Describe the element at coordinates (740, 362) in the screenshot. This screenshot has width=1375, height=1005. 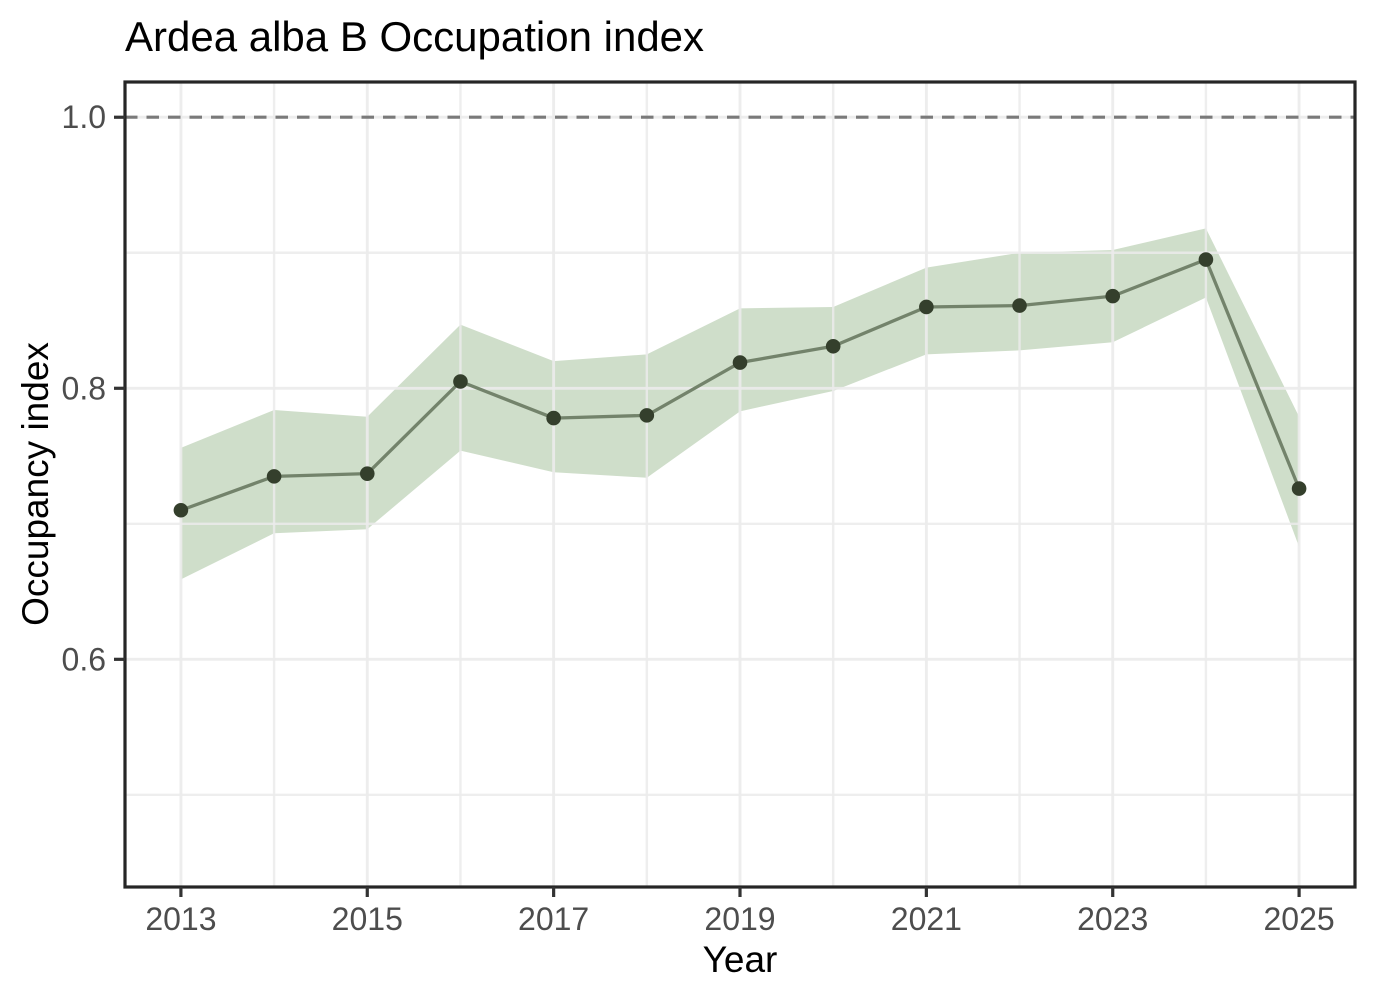
I see `data-point-2019` at that location.